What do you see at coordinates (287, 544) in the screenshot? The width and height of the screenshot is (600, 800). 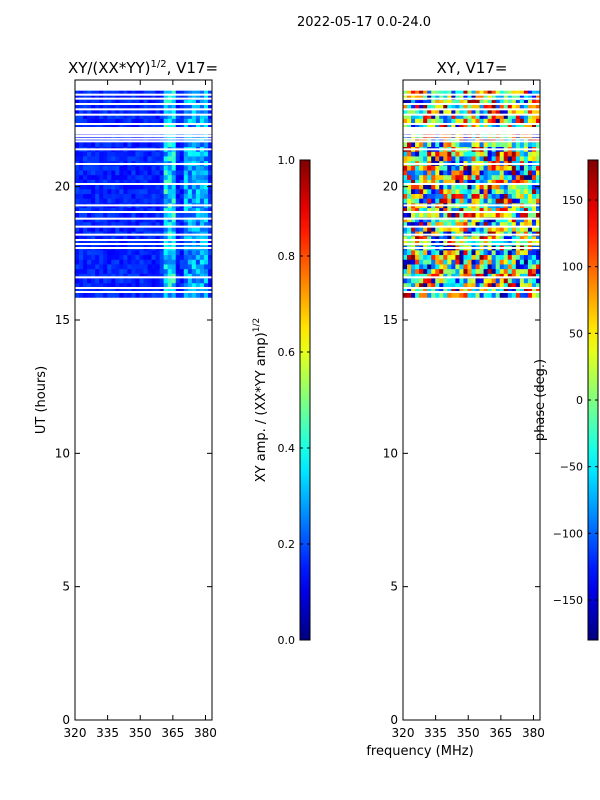 I see `colorbar-tick-label: 0.2` at bounding box center [287, 544].